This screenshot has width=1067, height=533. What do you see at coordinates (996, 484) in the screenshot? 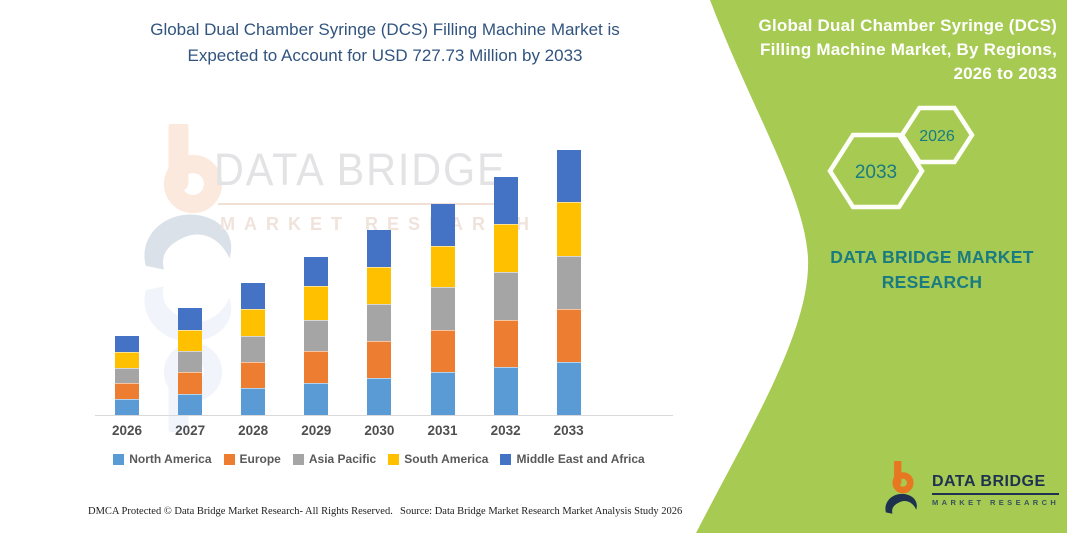
I see `company-logo-title: DATA BRIDGE` at bounding box center [996, 484].